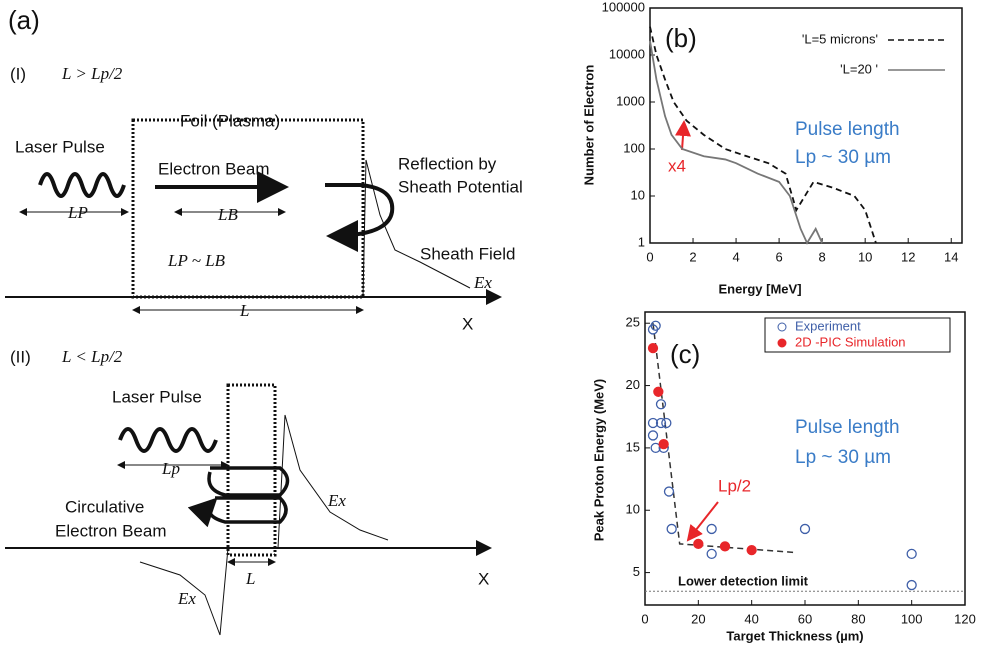  Describe the element at coordinates (822, 256) in the screenshot. I see `x-tick-label: 8` at that location.